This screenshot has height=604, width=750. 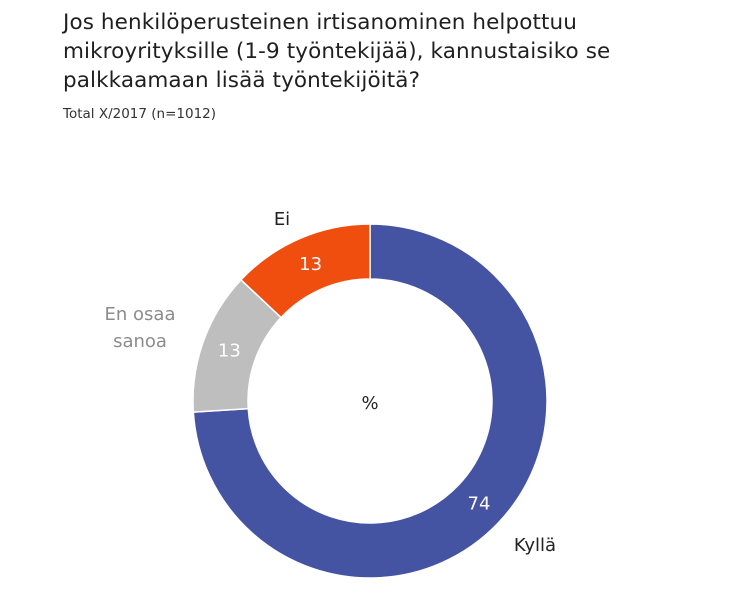 I want to click on slice-value-label: 74, so click(x=479, y=503).